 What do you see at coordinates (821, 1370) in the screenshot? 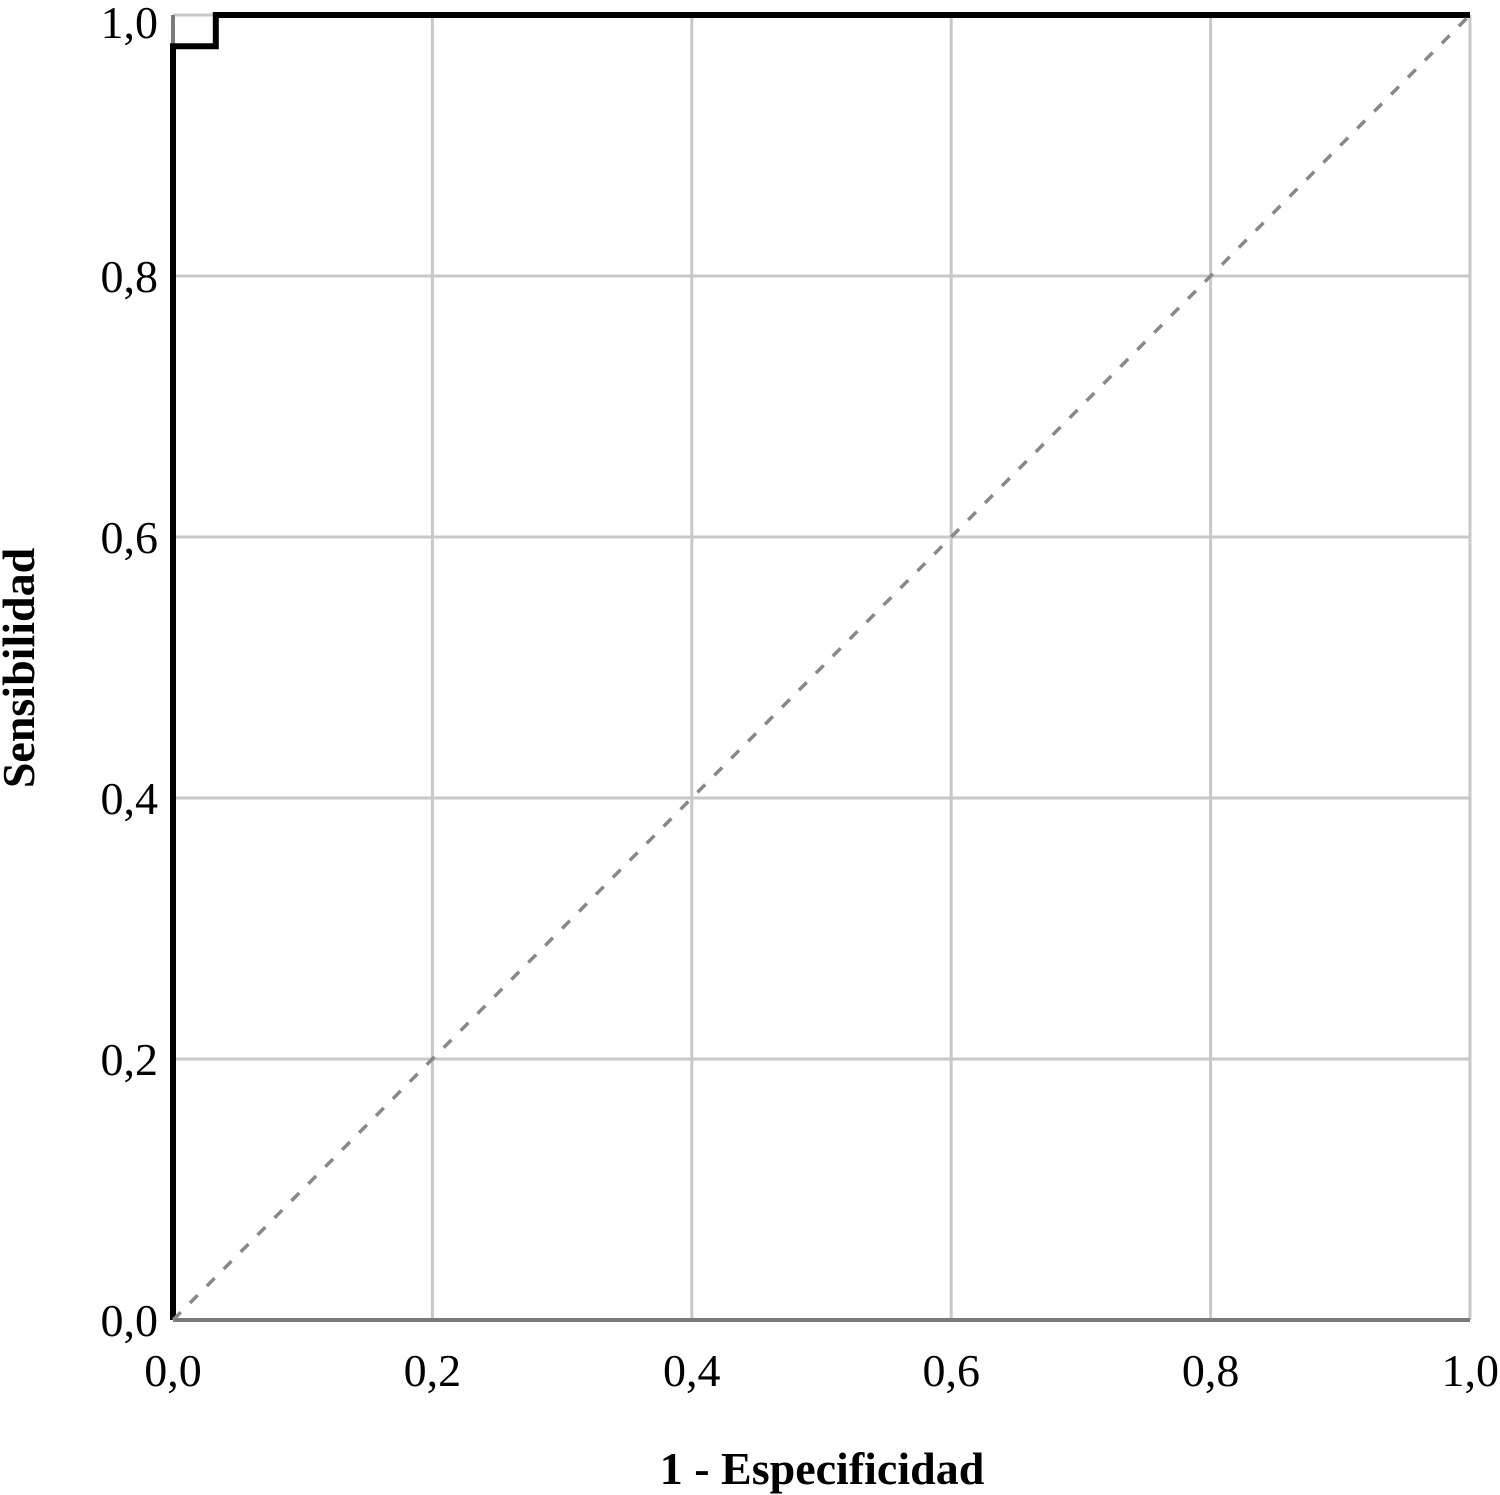
I see `x-tick-labels: 0,0 0,2 0,4 0,6 0,8 1,0` at bounding box center [821, 1370].